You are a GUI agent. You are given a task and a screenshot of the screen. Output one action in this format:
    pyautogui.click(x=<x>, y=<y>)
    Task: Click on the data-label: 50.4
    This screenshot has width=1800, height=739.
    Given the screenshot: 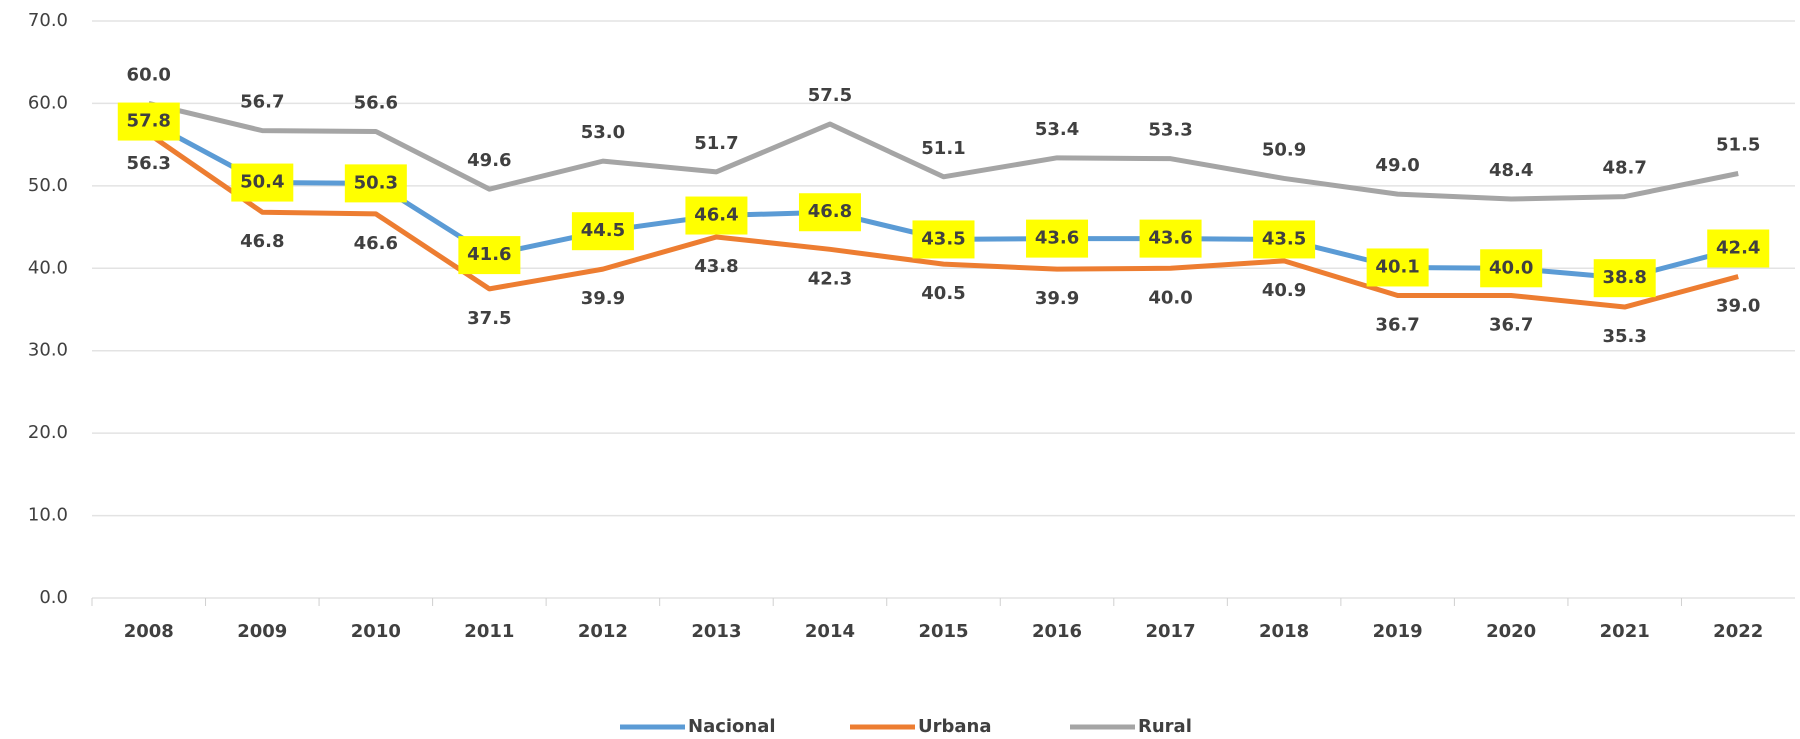 What is the action you would take?
    pyautogui.click(x=262, y=182)
    